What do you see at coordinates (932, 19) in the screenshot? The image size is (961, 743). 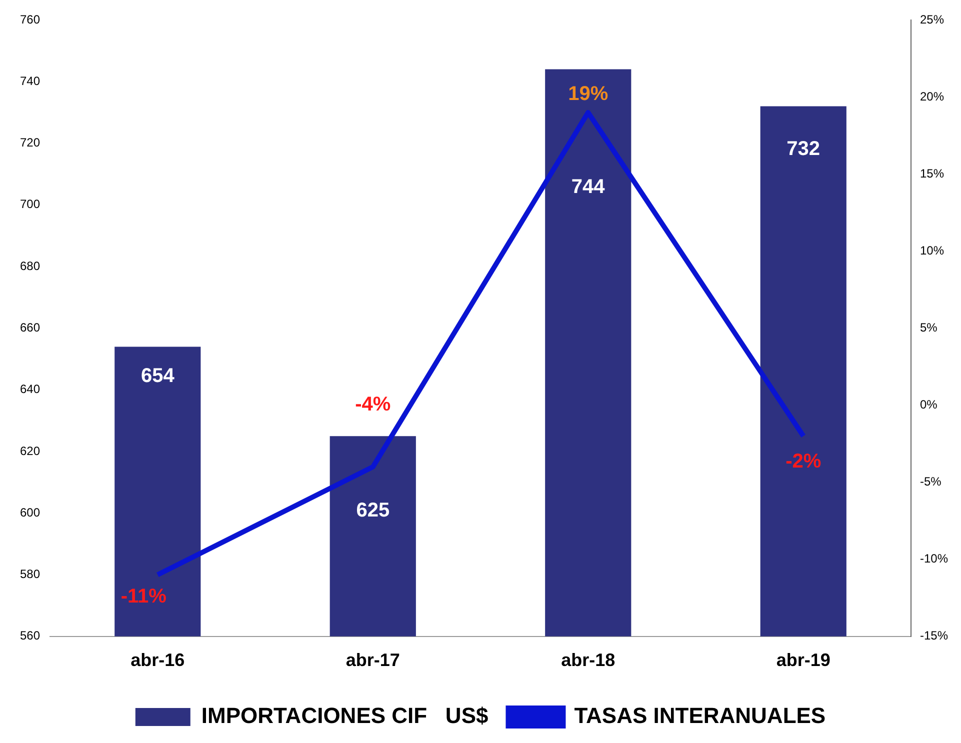 I see `y2-tick-label: 25%` at bounding box center [932, 19].